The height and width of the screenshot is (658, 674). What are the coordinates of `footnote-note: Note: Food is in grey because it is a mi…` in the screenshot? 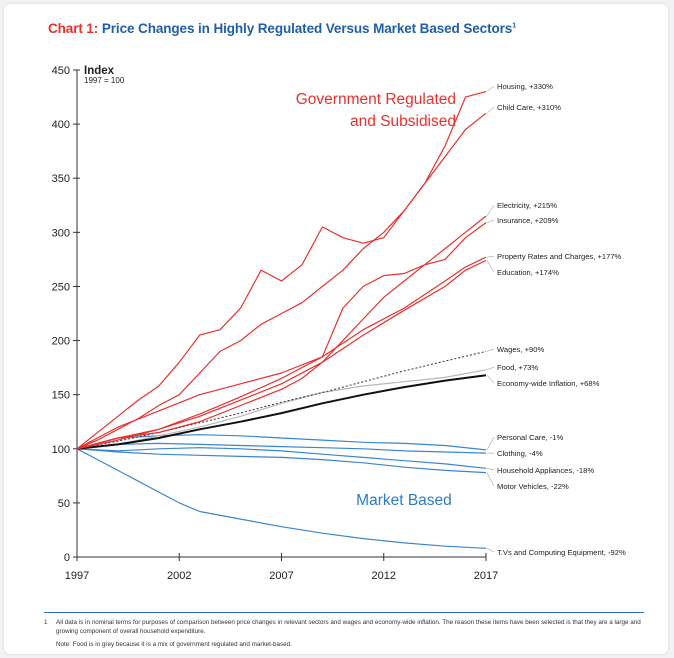 It's located at (174, 645).